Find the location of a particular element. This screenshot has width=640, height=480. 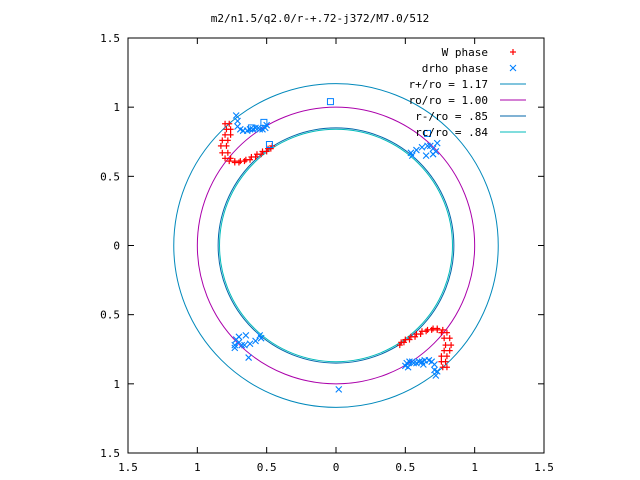

legend-label: W phase is located at coordinates (465, 52).